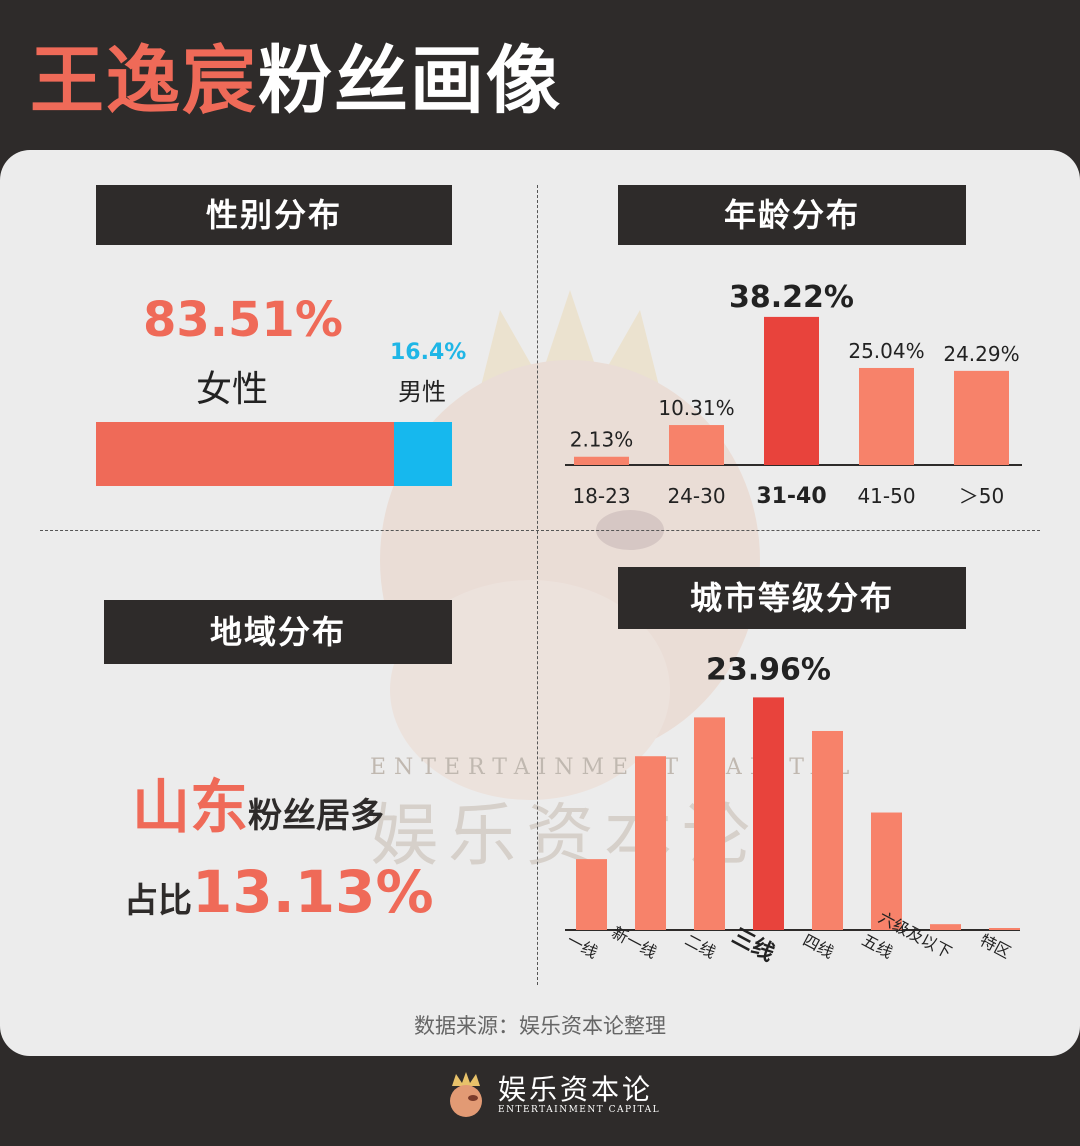  I want to click on region-heading: 地域分布, so click(278, 632).